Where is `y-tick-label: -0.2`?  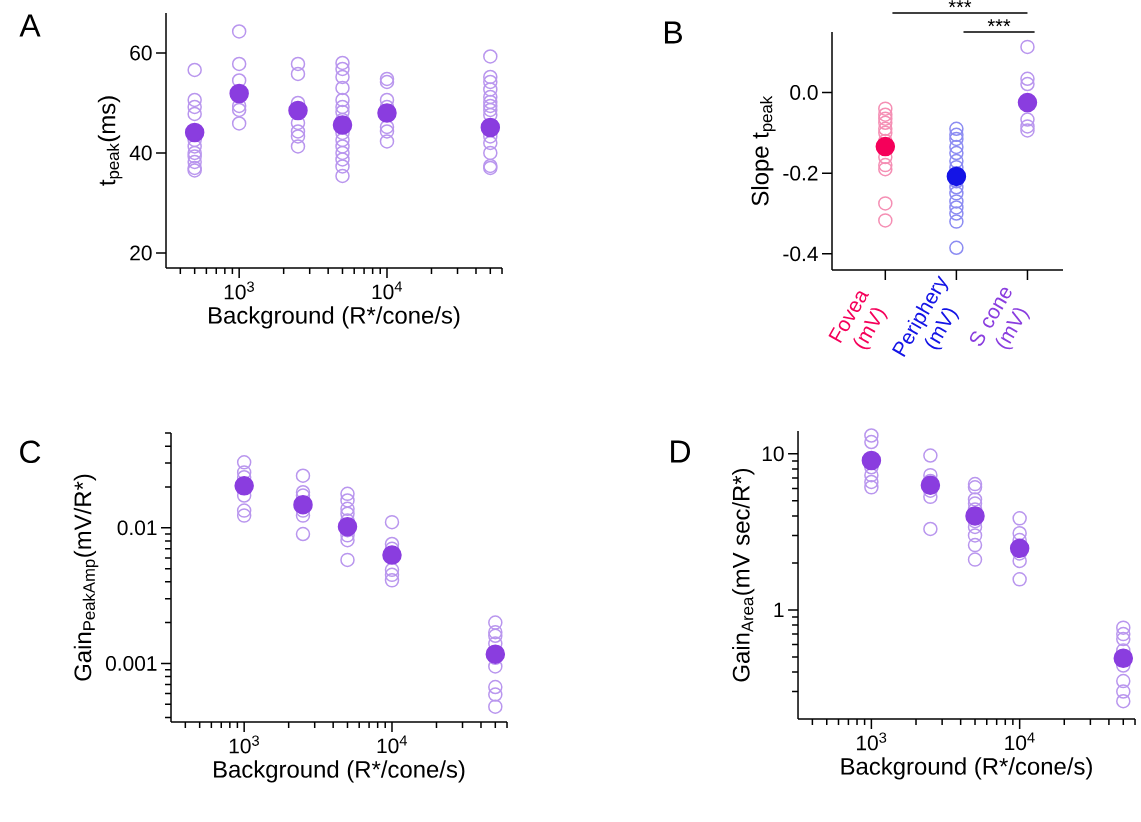
y-tick-label: -0.2 is located at coordinates (800, 173).